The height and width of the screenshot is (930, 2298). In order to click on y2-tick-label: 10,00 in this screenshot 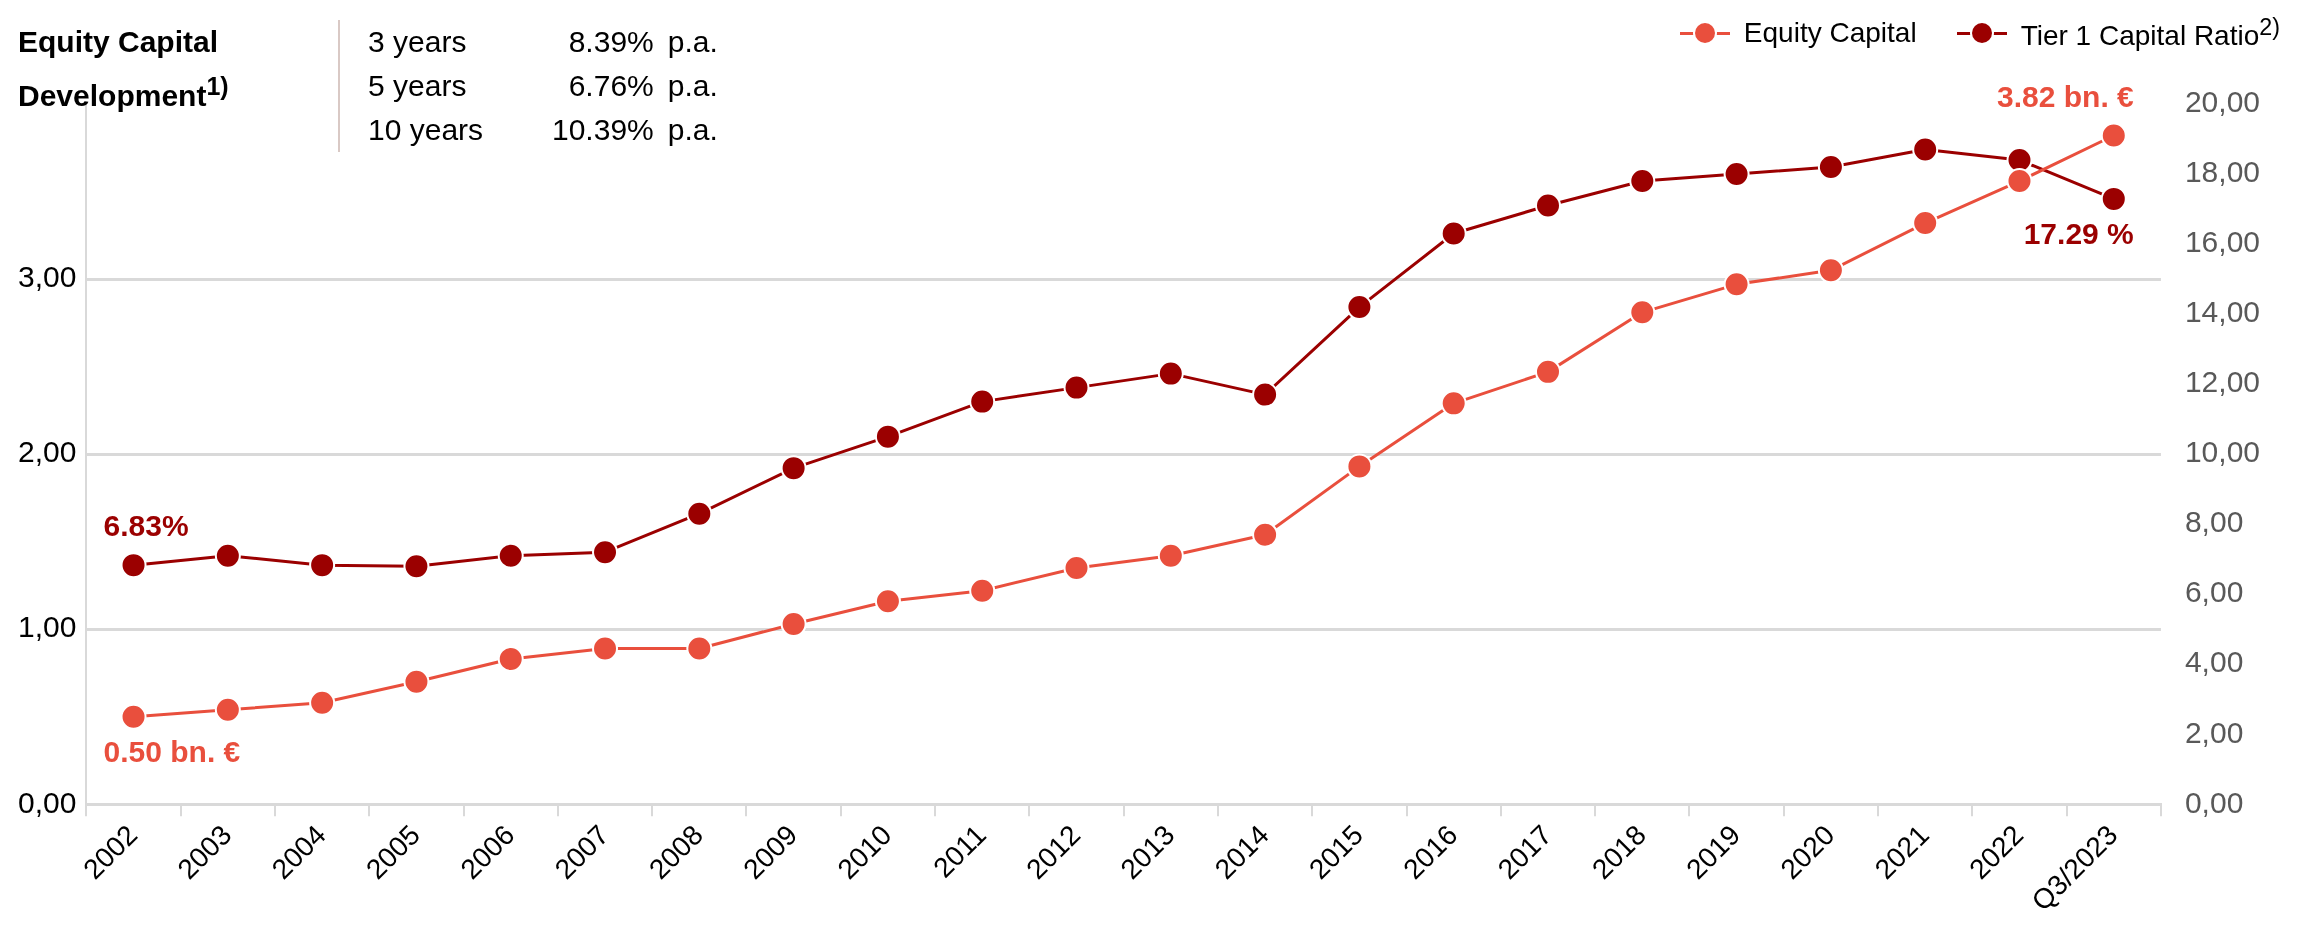, I will do `click(2222, 452)`.